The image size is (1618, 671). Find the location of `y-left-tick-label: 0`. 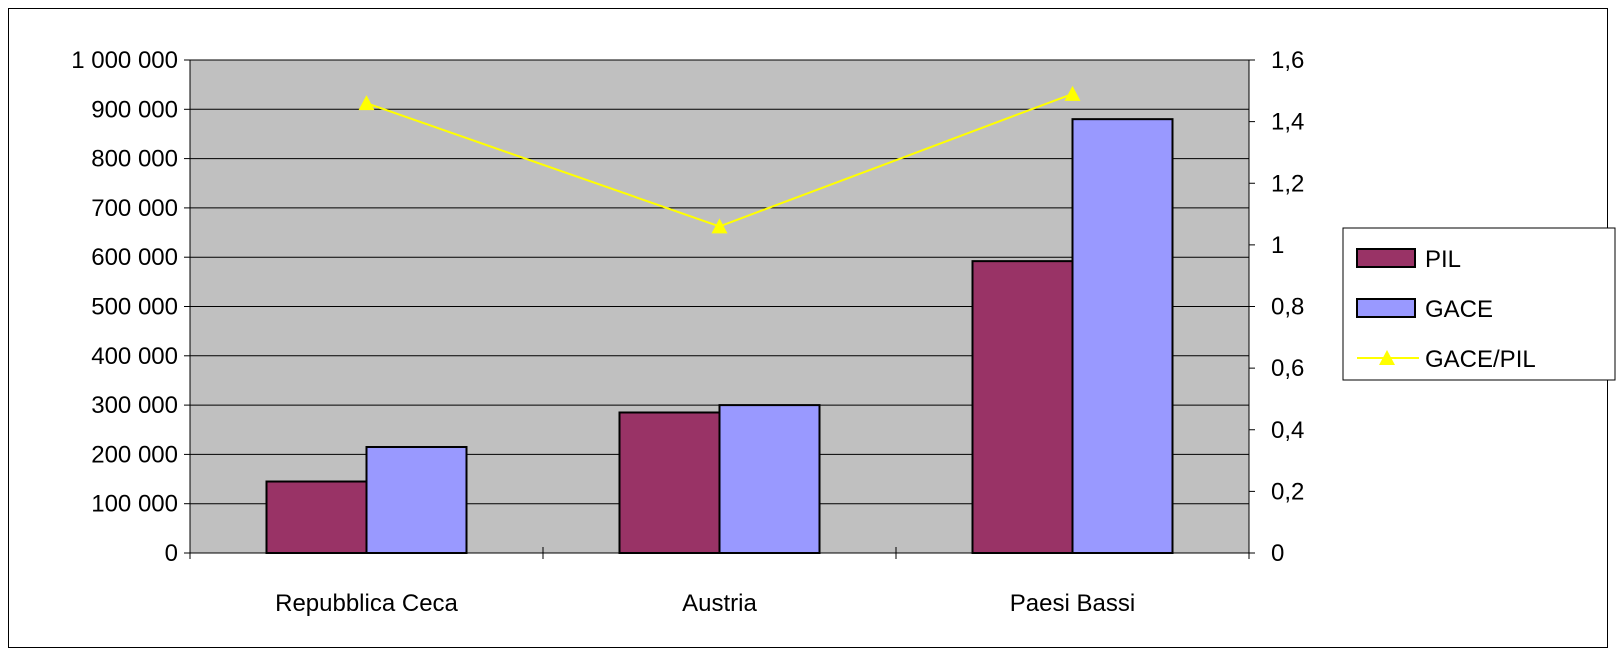

y-left-tick-label: 0 is located at coordinates (171, 553).